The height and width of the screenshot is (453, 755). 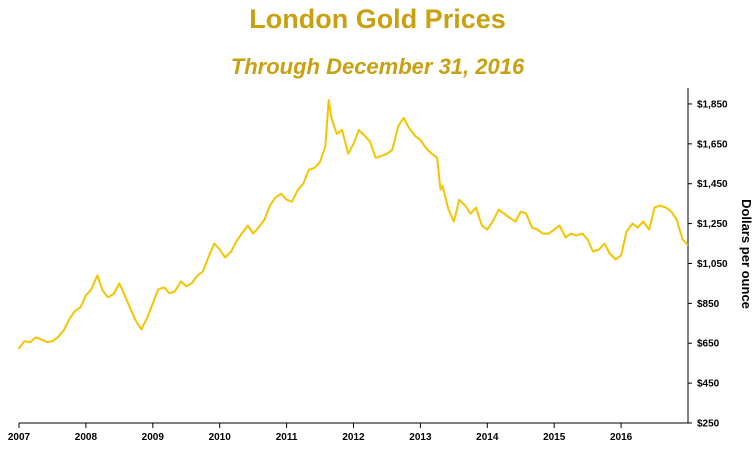 I want to click on x-tick-label: 2011, so click(x=287, y=437).